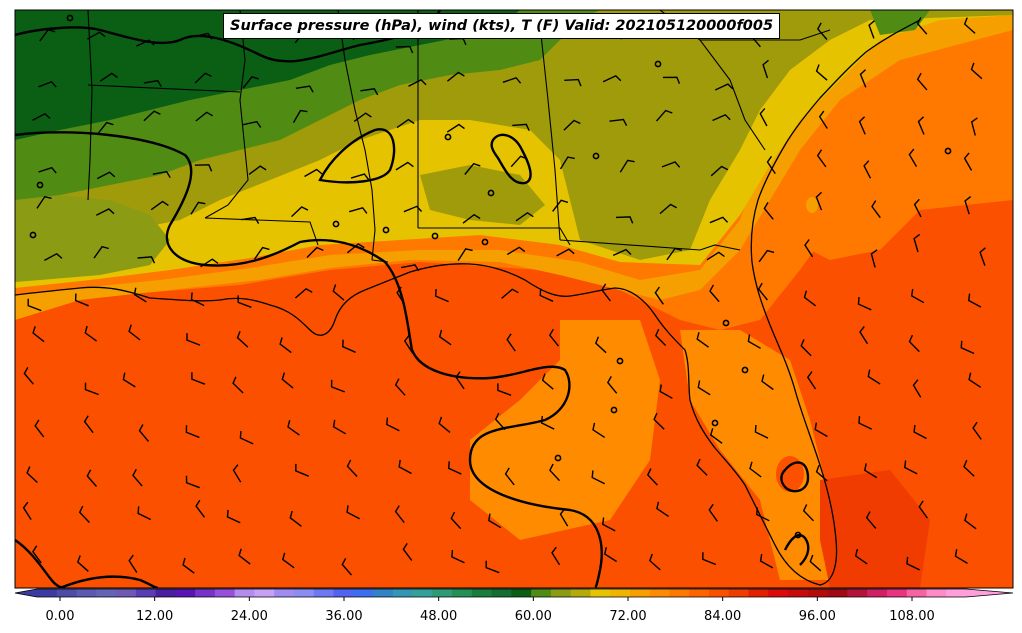  Describe the element at coordinates (249, 616) in the screenshot. I see `colorbar-tick-label: 24.00` at that location.